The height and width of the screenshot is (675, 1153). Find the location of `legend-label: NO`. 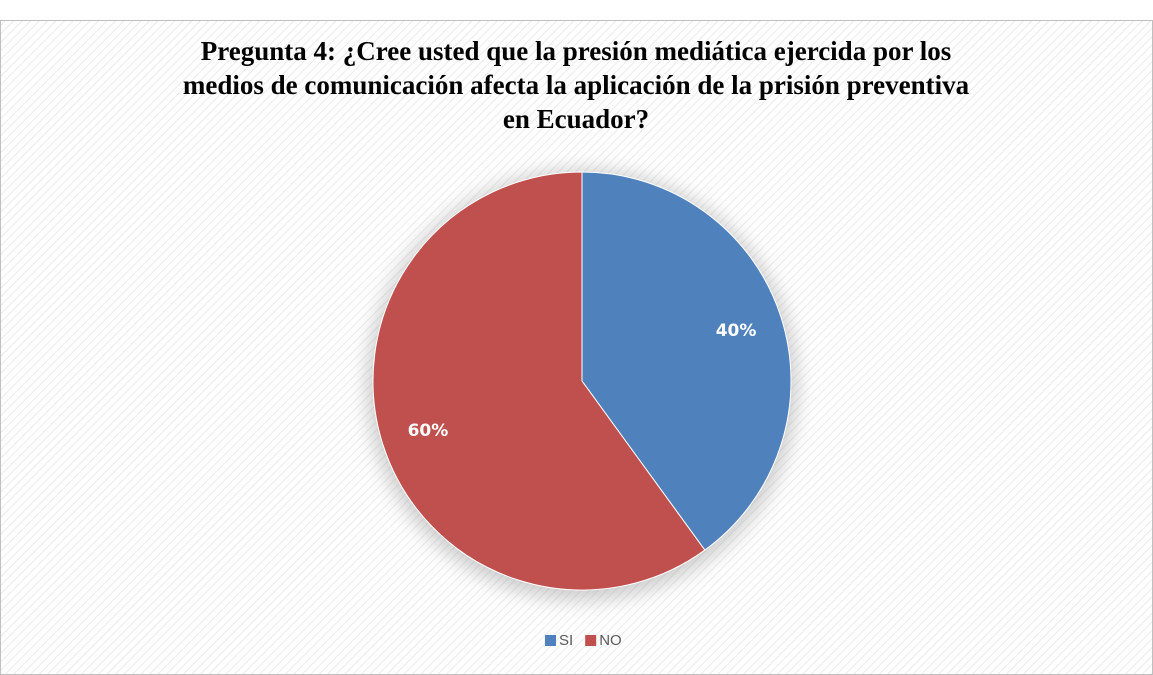

legend-label: NO is located at coordinates (610, 640).